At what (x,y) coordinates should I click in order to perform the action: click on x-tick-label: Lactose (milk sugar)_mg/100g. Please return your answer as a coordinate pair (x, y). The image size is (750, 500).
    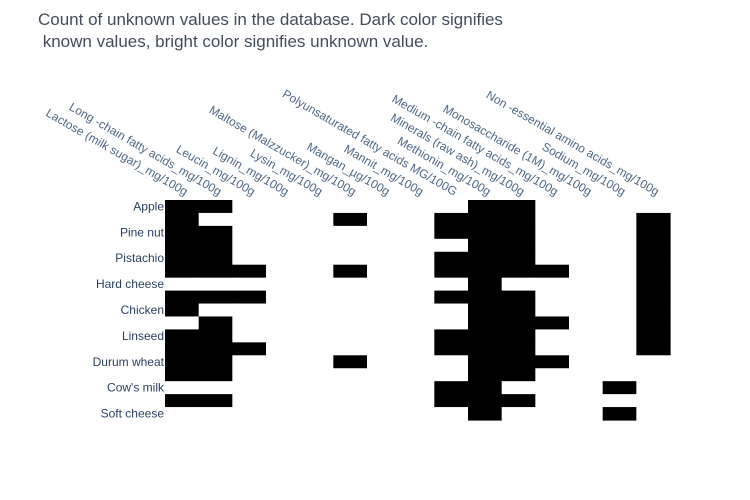
    Looking at the image, I should click on (117, 152).